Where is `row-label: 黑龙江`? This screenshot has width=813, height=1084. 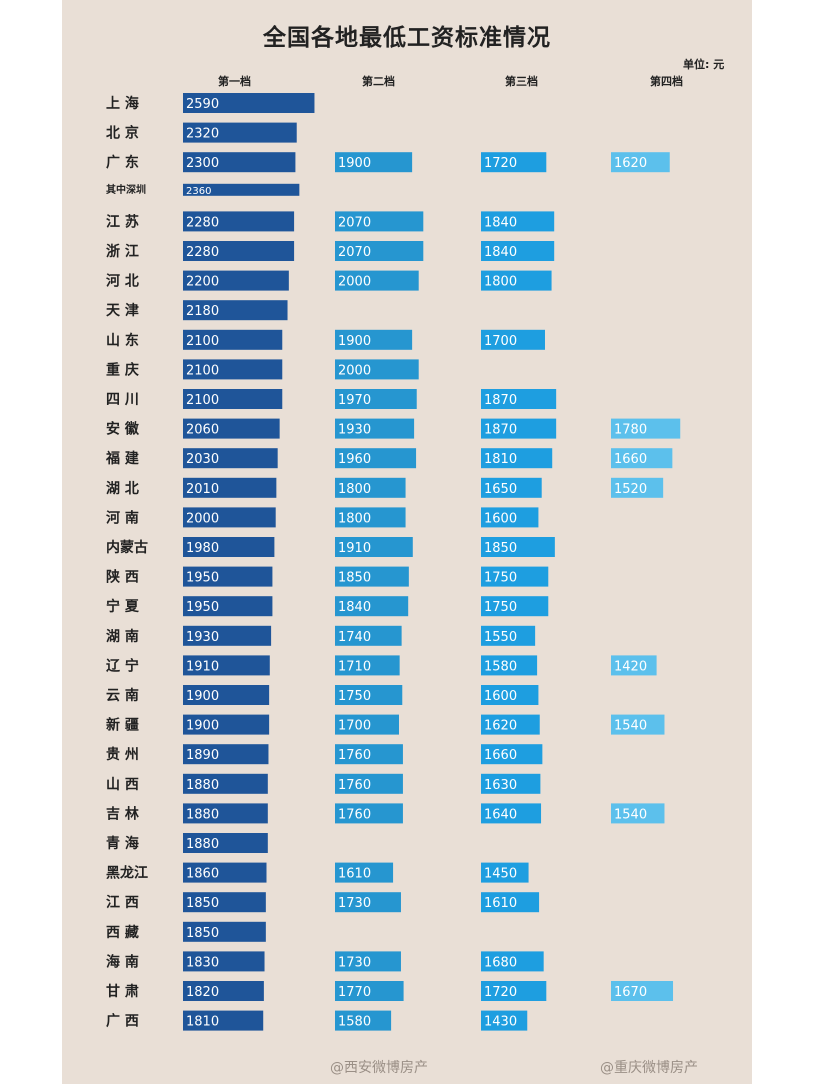
row-label: 黑龙江 is located at coordinates (127, 873).